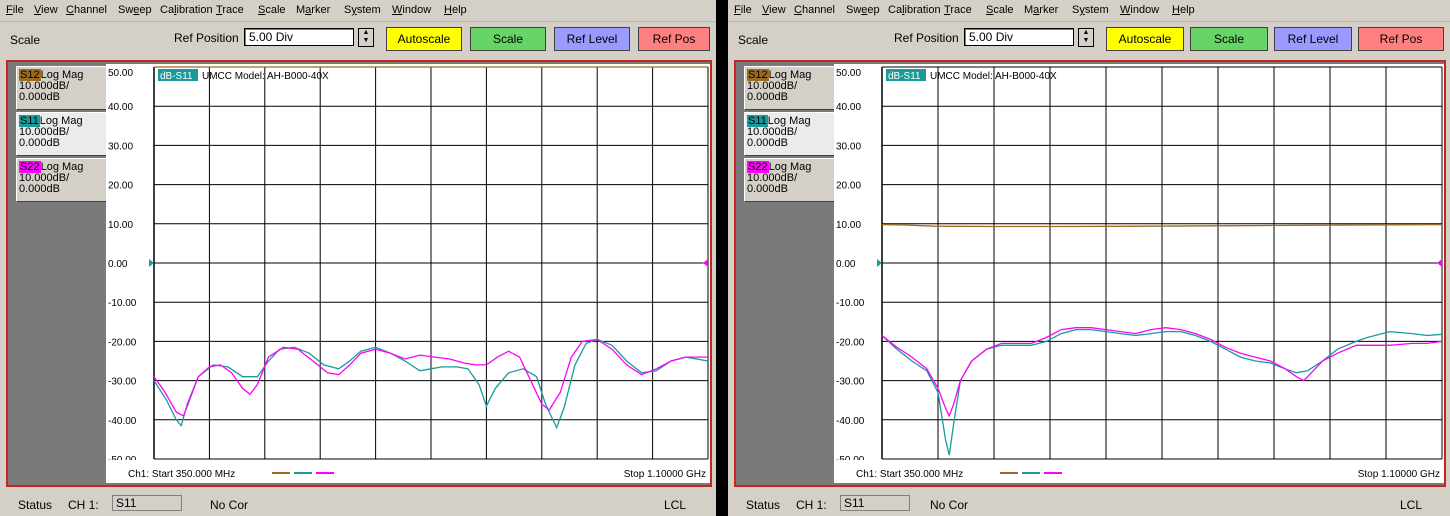  I want to click on y-tick-label: 40.00, so click(848, 107).